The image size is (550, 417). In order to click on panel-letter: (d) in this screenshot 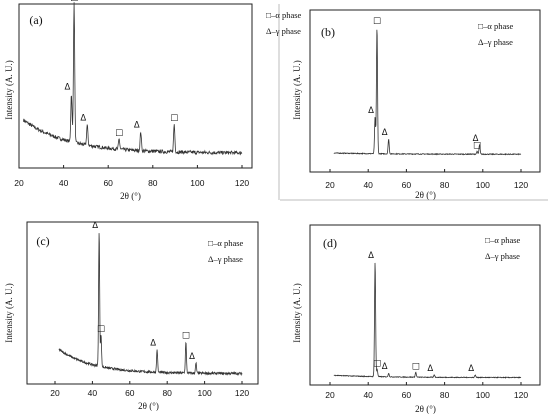, I will do `click(330, 243)`.